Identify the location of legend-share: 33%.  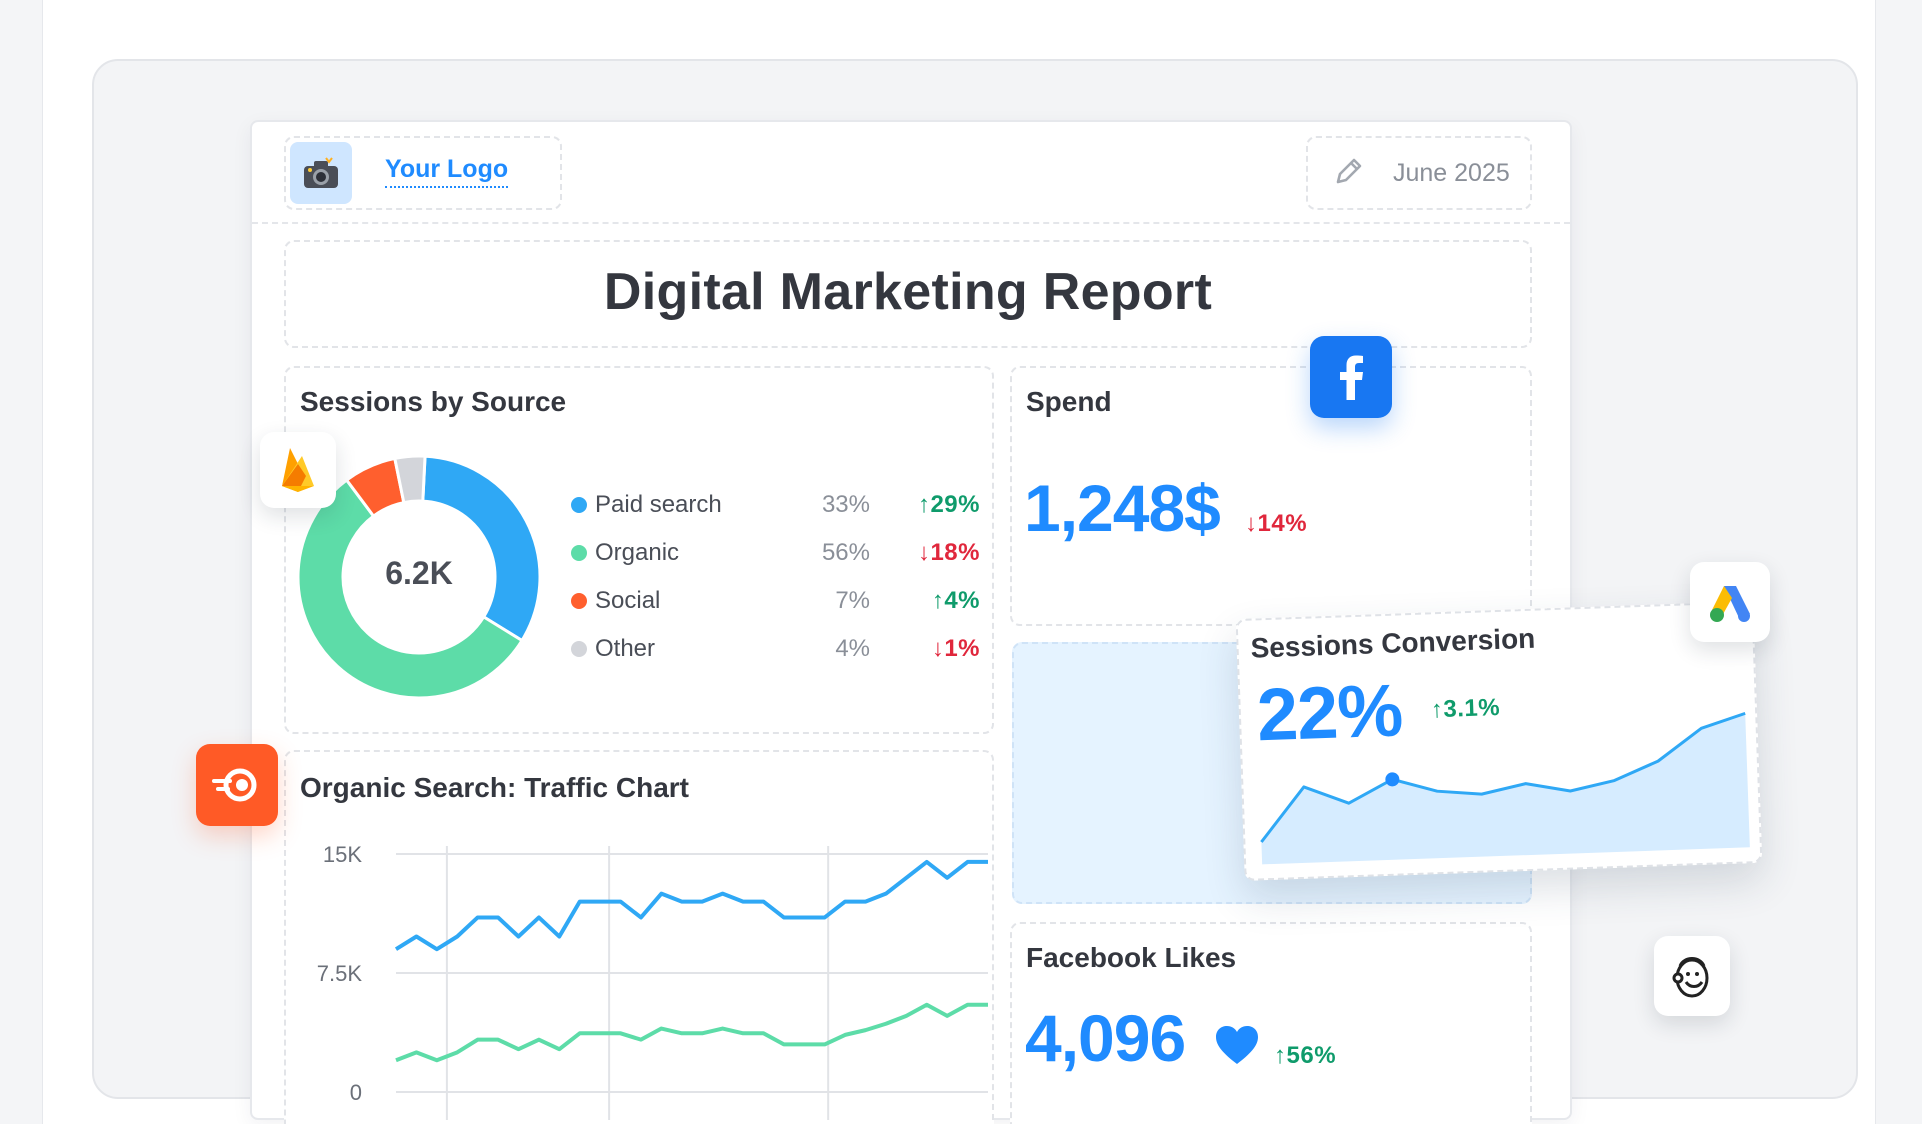
(845, 504).